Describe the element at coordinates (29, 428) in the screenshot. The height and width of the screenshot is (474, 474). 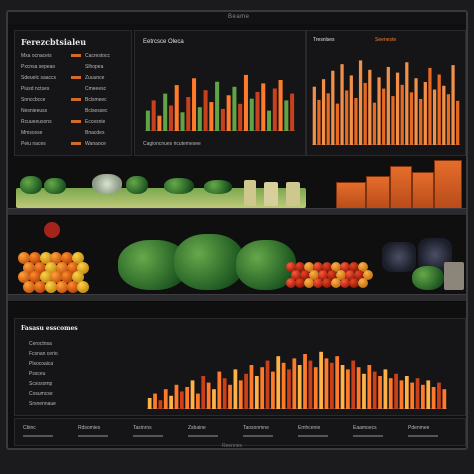
I see `category-label: Cbinc` at that location.